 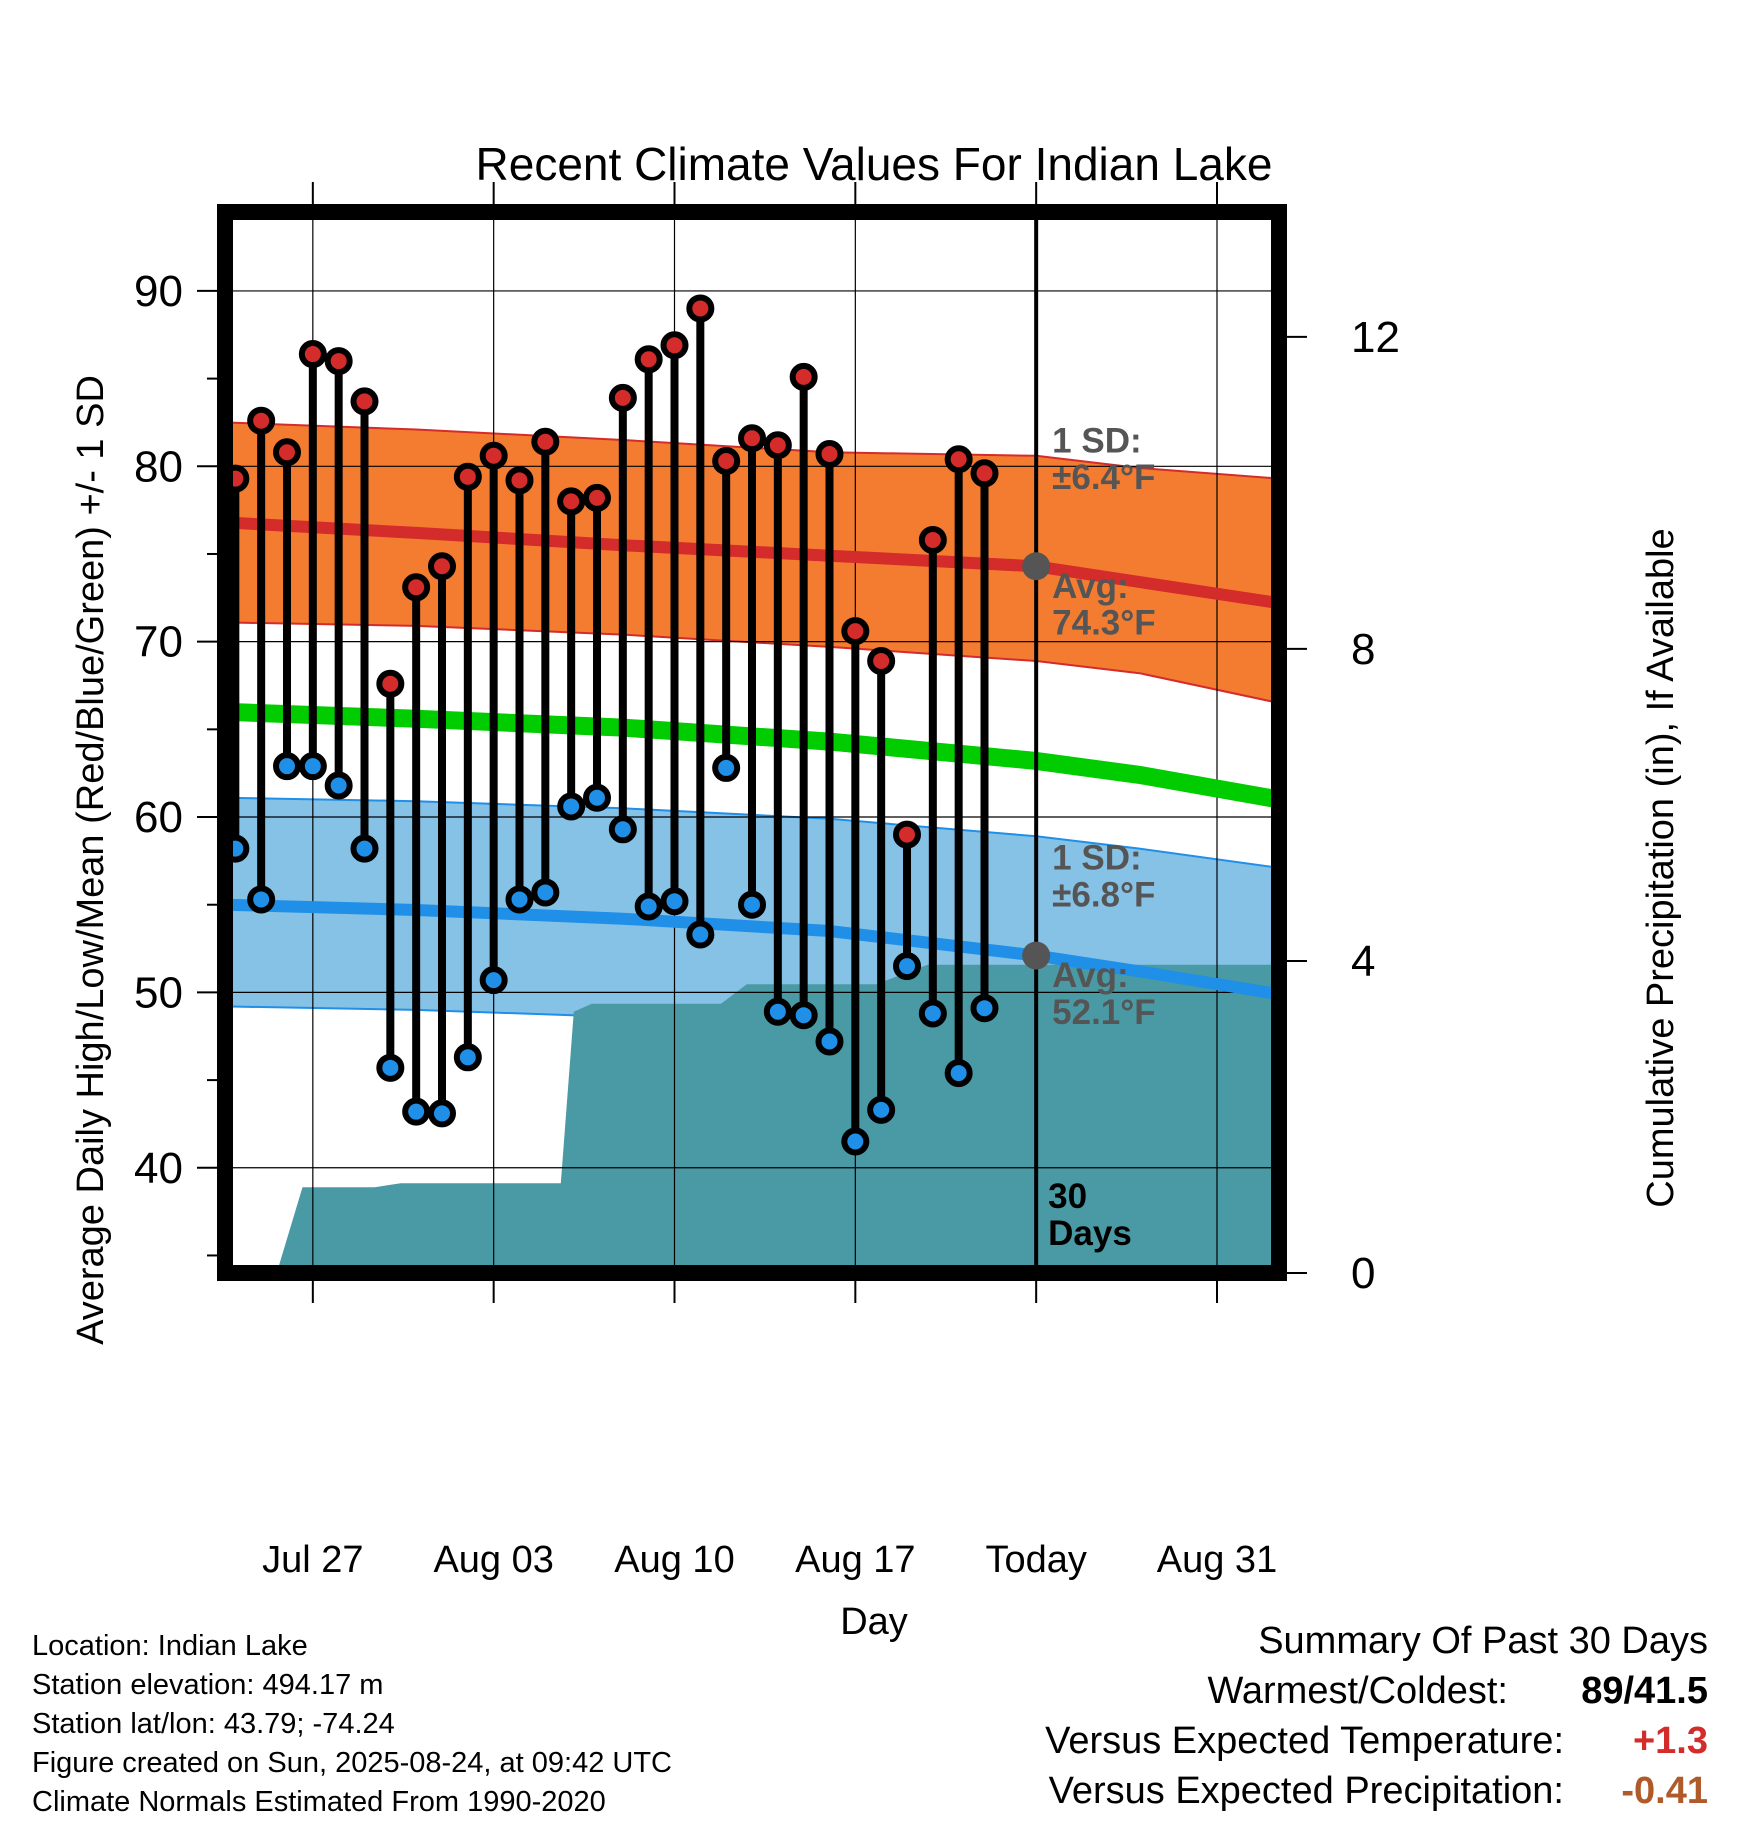 I want to click on warm-cold-value: 89/41.5, so click(x=1644, y=1691).